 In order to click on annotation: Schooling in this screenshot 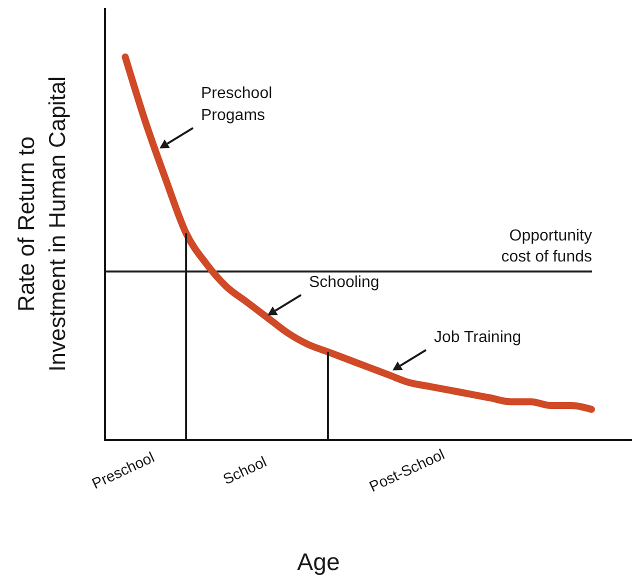, I will do `click(344, 282)`.